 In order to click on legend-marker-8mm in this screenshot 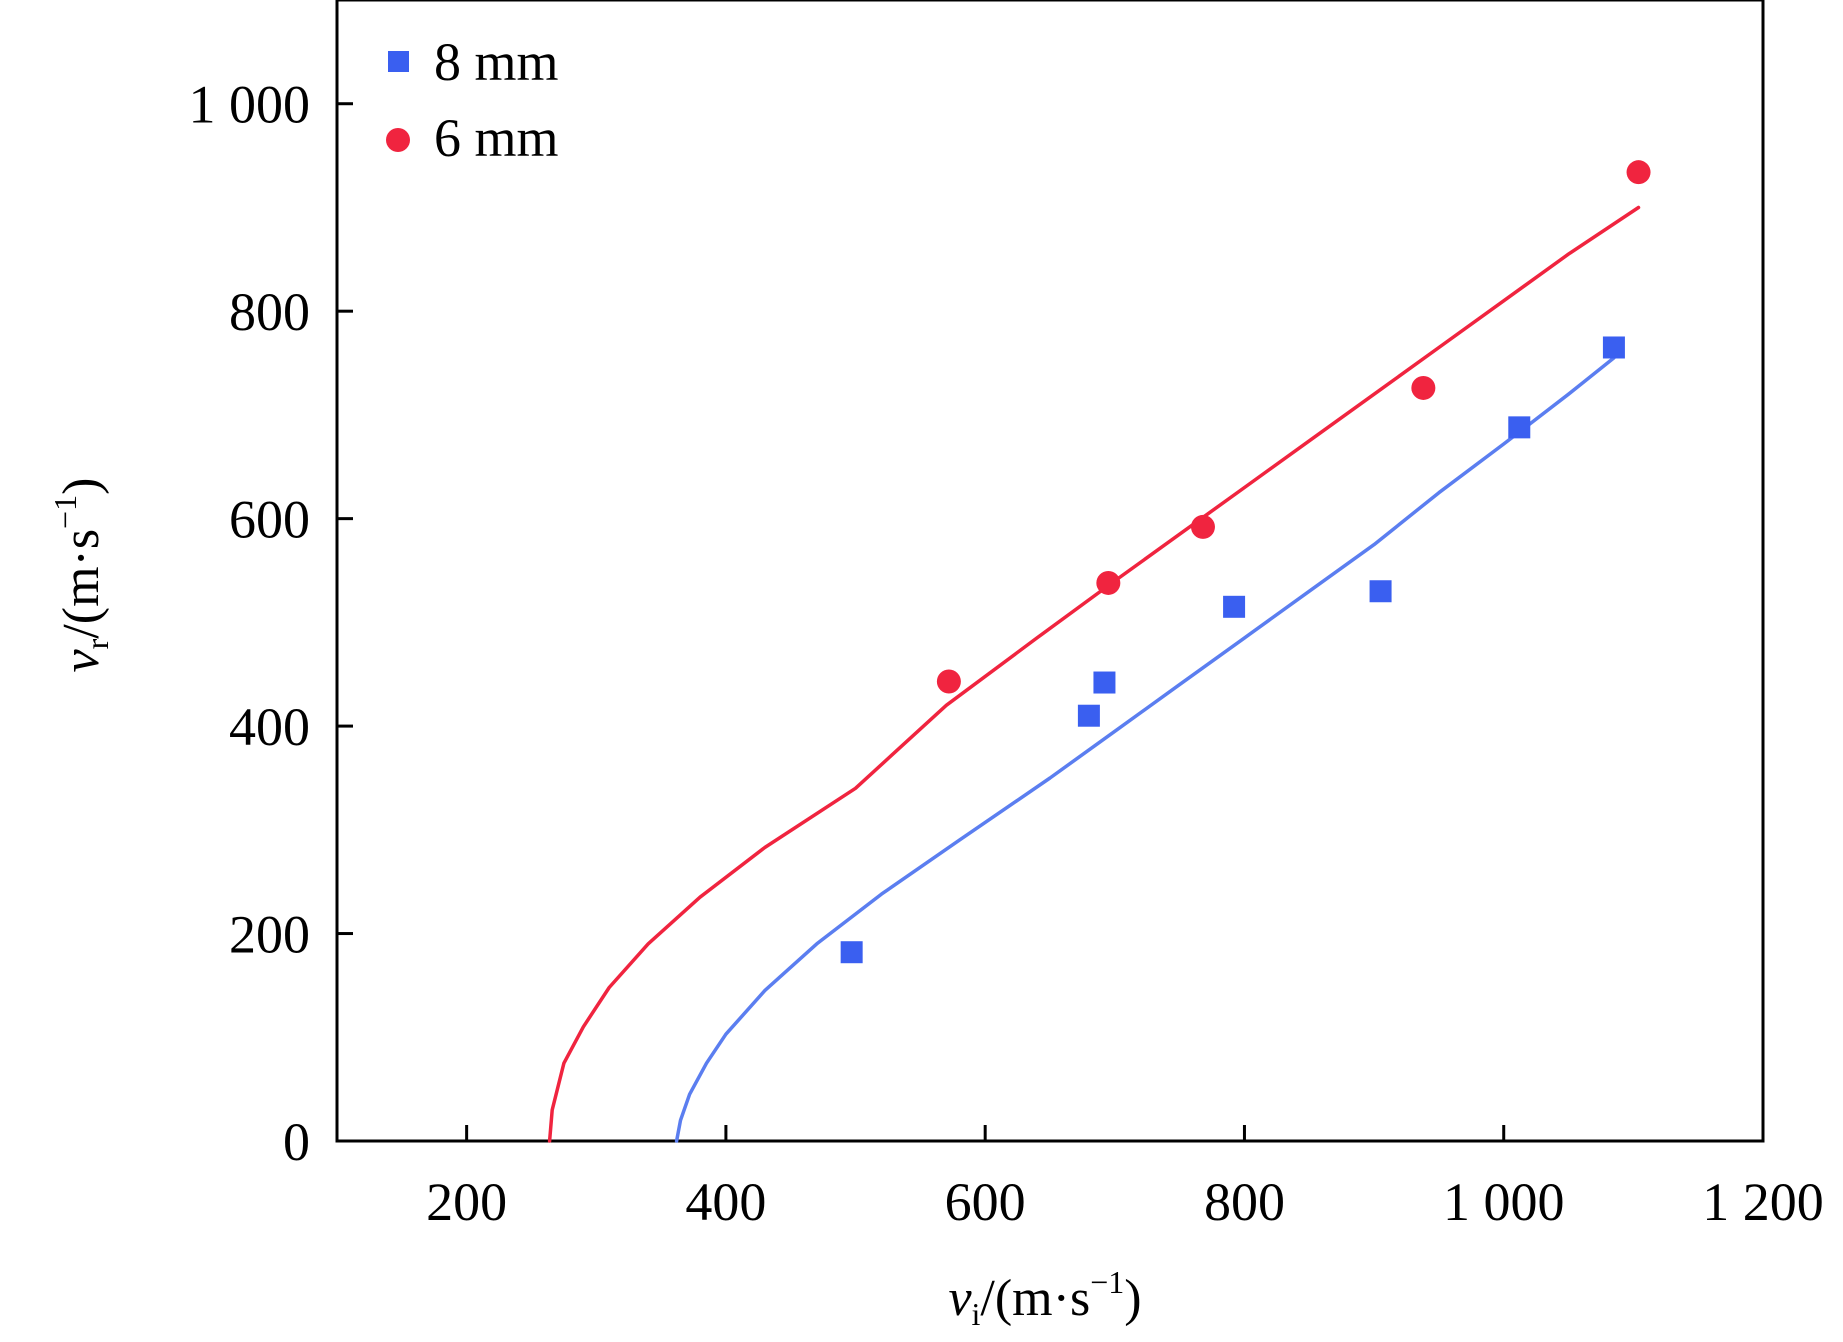, I will do `click(398, 61)`.